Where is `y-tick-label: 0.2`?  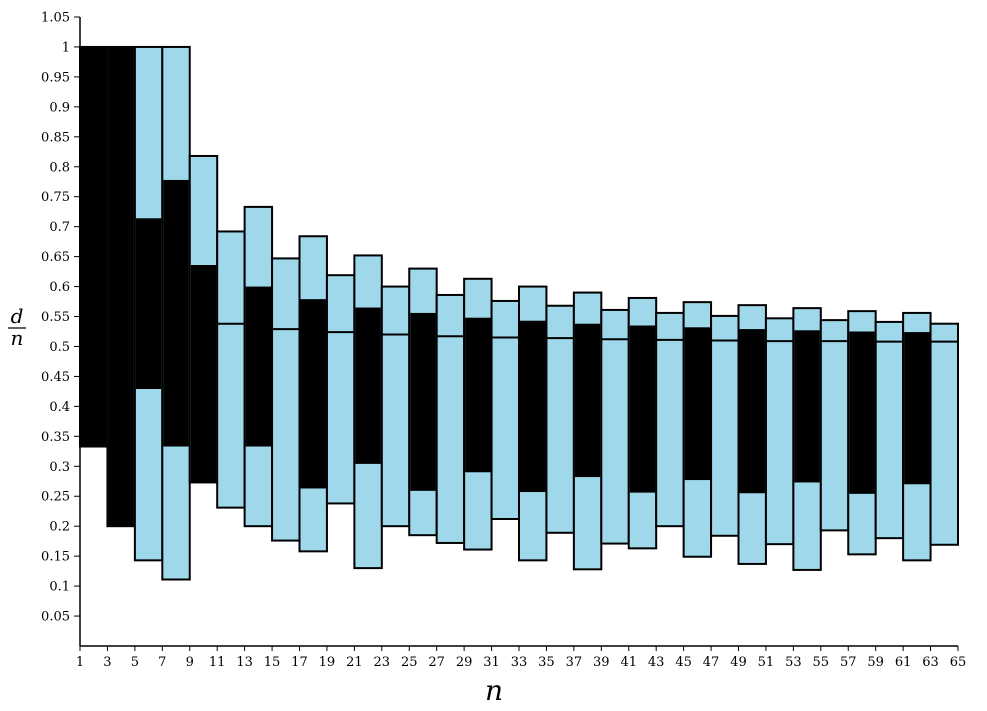
y-tick-label: 0.2 is located at coordinates (59, 527).